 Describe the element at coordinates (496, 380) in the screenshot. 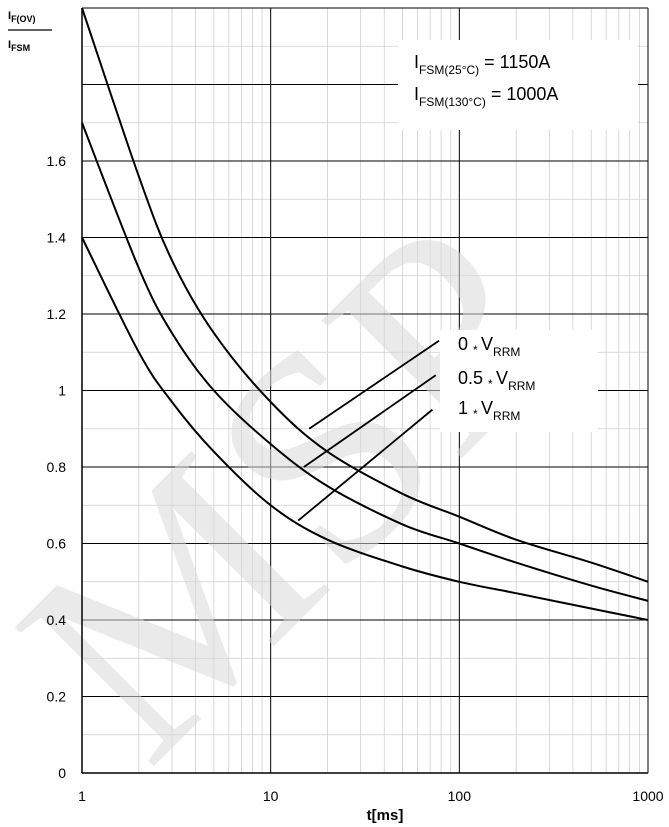

I see `series-label-1: 0.5 * VRRM` at that location.